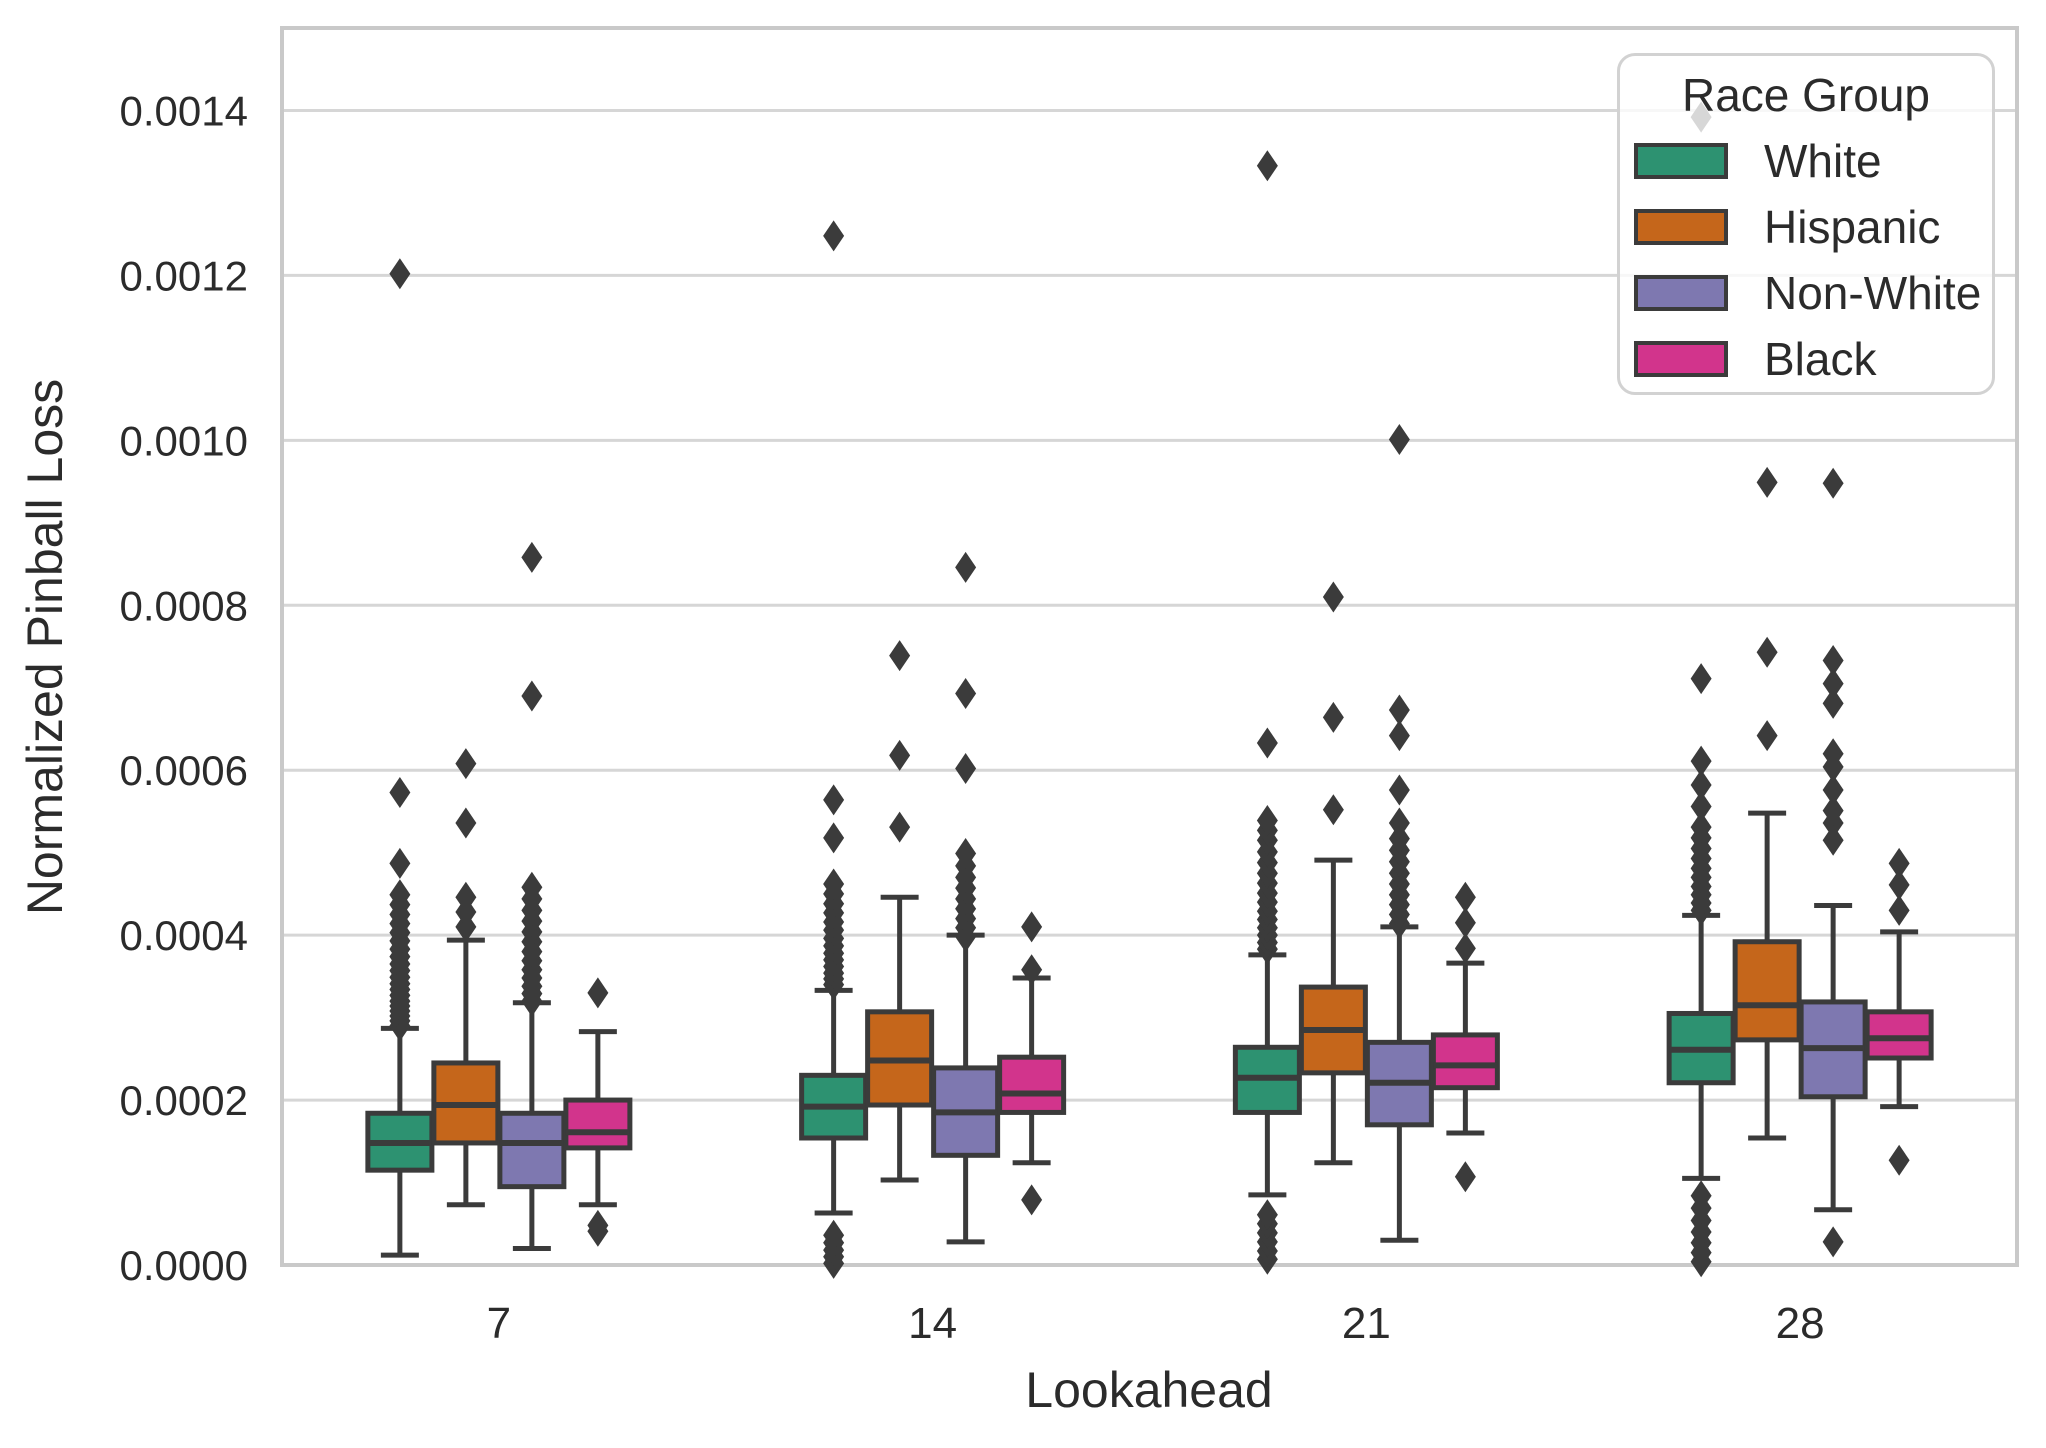 The height and width of the screenshot is (1448, 2046). Describe the element at coordinates (184, 770) in the screenshot. I see `y-tick-label: 0.0006` at that location.